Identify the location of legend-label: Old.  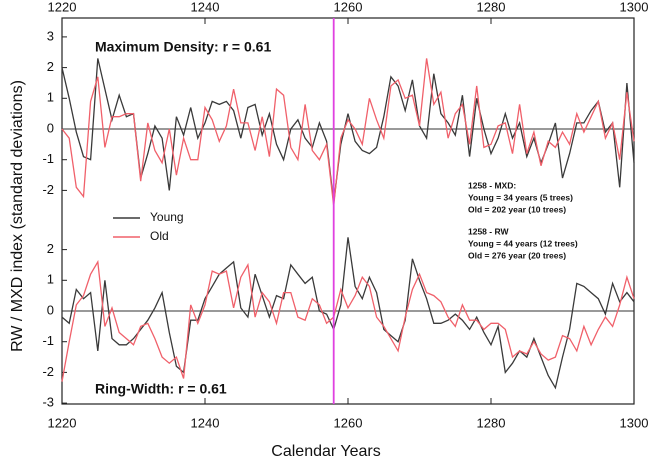
(159, 236).